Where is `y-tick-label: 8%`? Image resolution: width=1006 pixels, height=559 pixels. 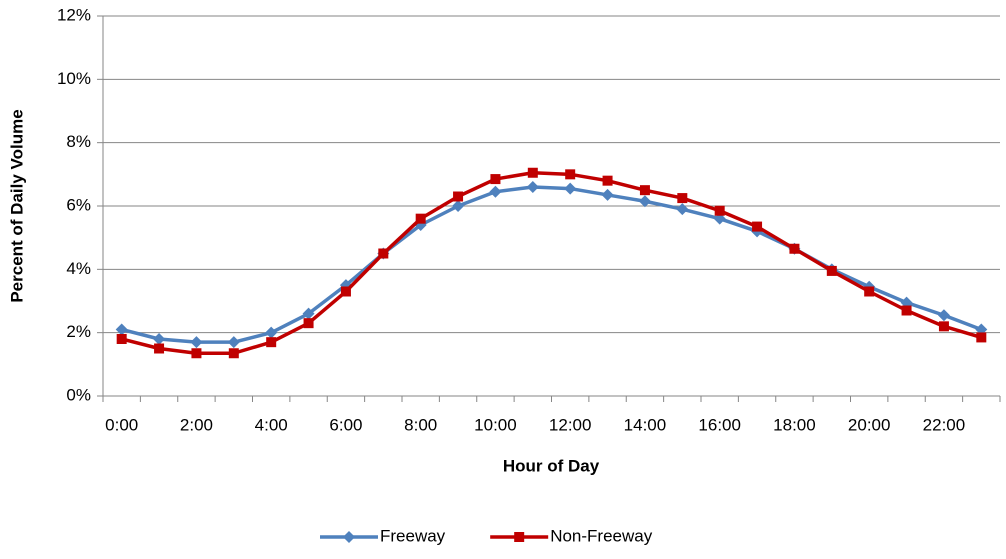 y-tick-label: 8% is located at coordinates (78, 141).